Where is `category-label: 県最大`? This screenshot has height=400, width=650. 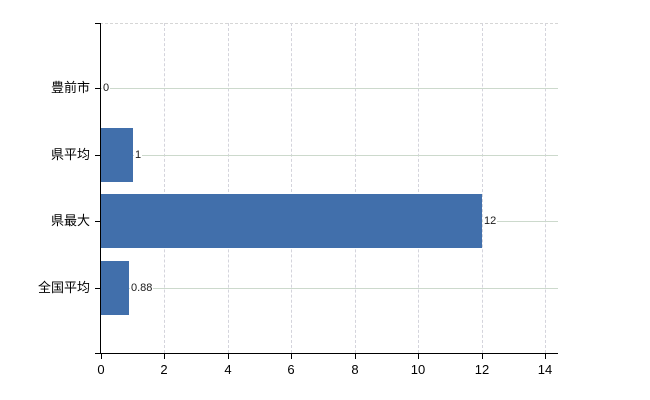 category-label: 県最大 is located at coordinates (70, 220).